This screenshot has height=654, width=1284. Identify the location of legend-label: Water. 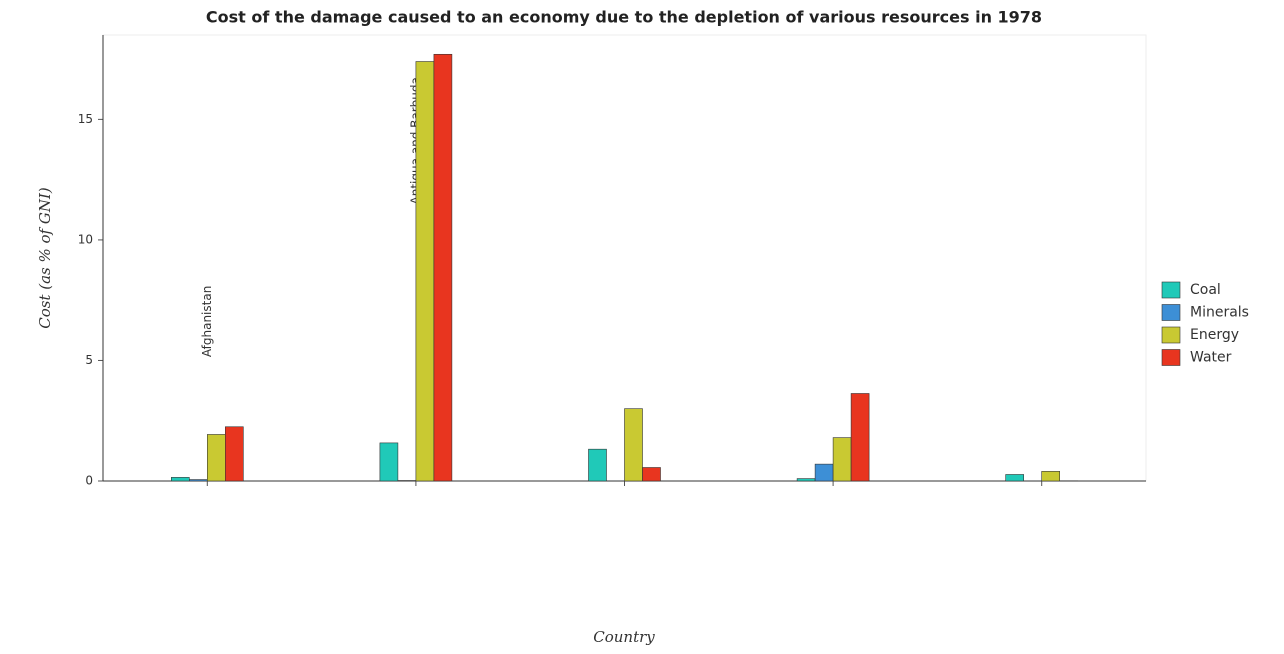
(1211, 358).